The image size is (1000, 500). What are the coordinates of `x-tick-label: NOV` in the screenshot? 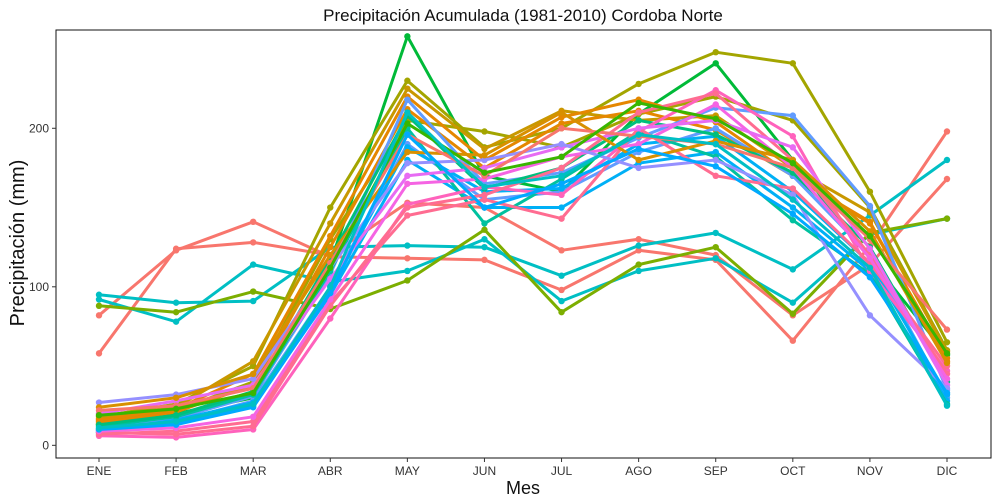 It's located at (870, 471).